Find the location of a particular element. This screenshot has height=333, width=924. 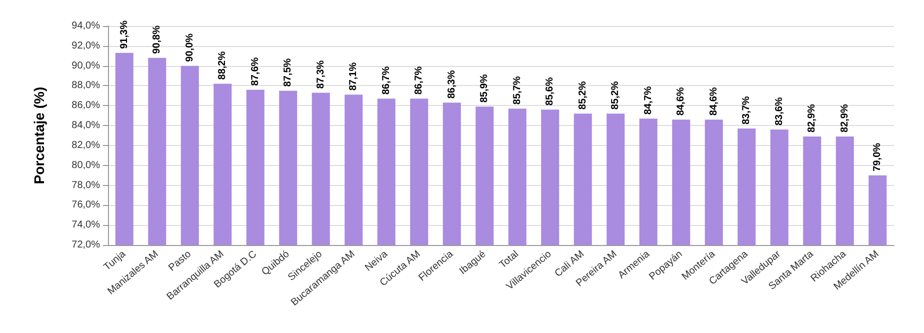

data-label: 87,1% is located at coordinates (354, 76).